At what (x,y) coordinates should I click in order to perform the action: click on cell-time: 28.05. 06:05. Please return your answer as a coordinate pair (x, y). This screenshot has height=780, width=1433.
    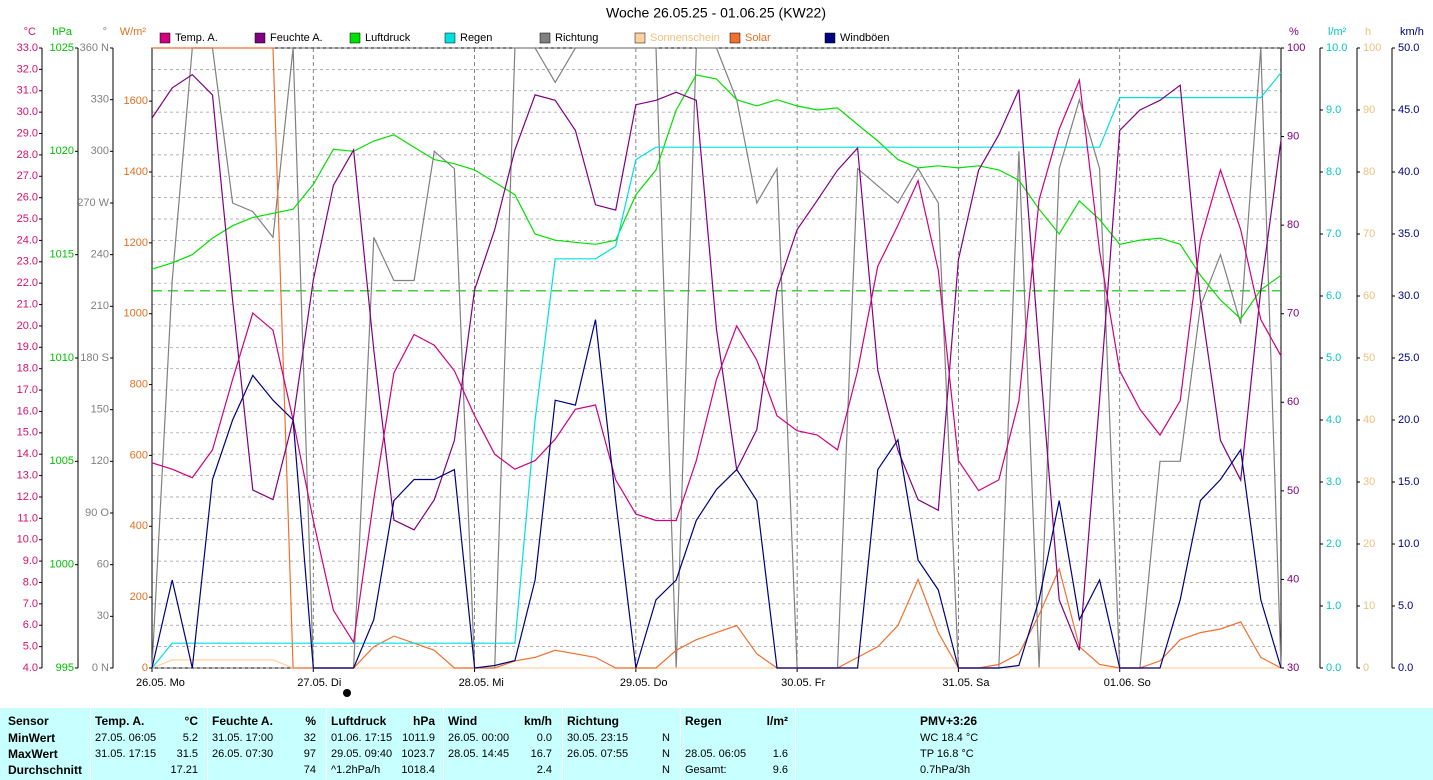
    Looking at the image, I should click on (716, 754).